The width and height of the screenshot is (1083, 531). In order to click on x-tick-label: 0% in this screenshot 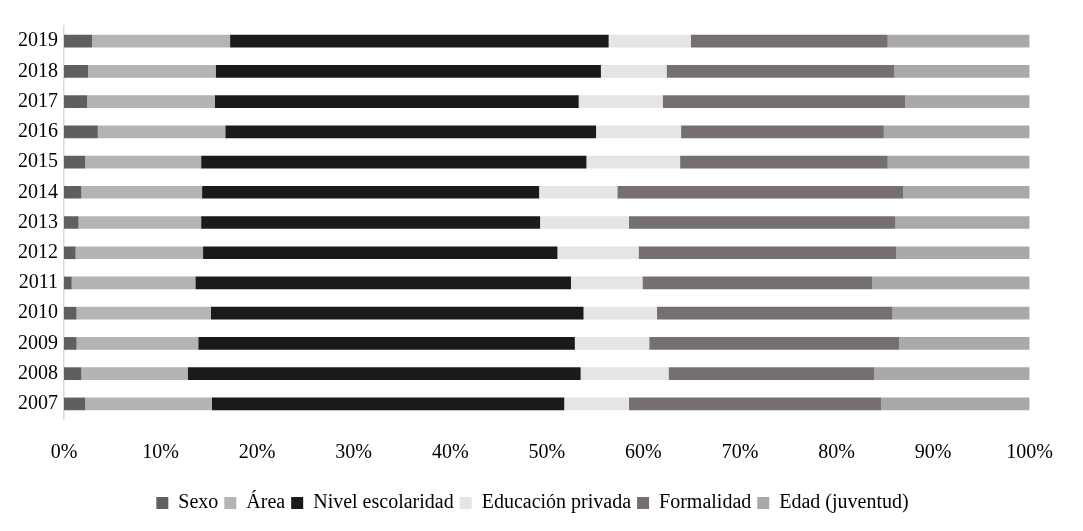, I will do `click(64, 451)`.